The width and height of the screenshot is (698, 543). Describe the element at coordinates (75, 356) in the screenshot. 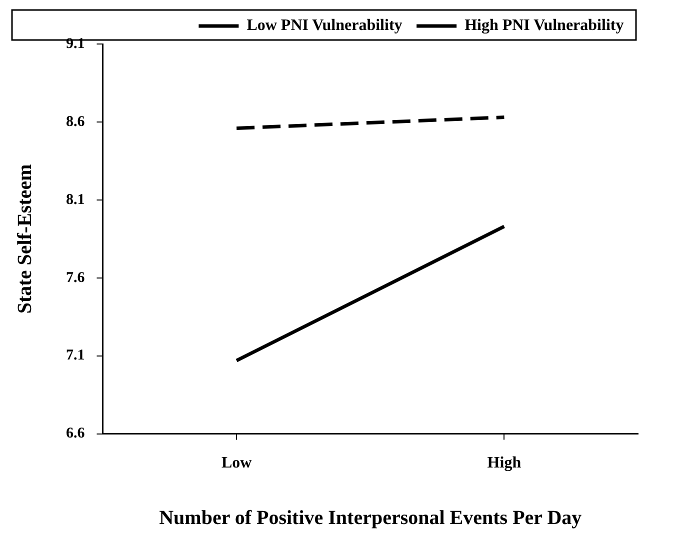

I see `y-tick-label: 7.1` at that location.